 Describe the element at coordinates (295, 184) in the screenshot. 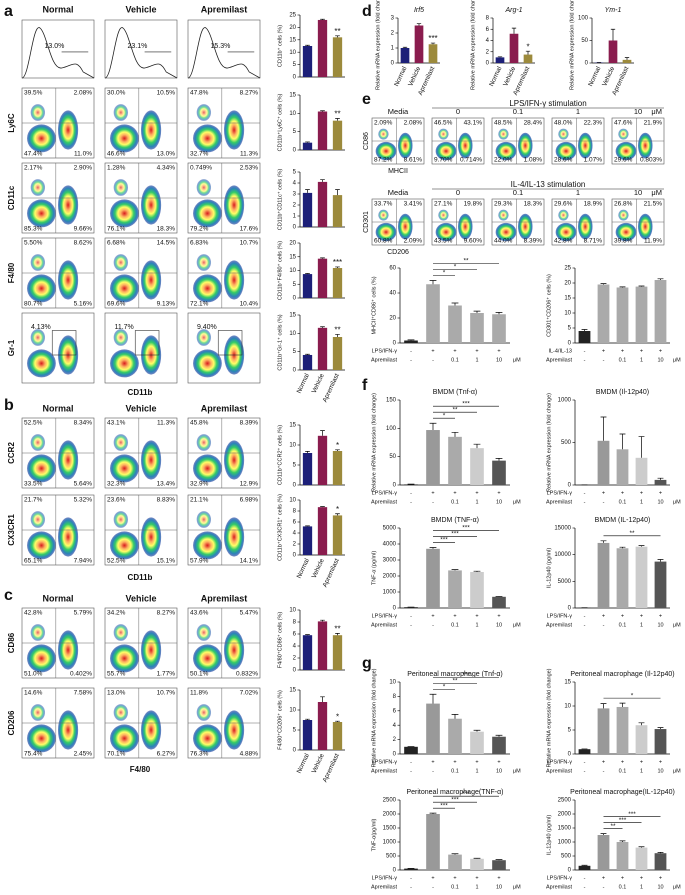

I see `y-tick-label: 4` at that location.